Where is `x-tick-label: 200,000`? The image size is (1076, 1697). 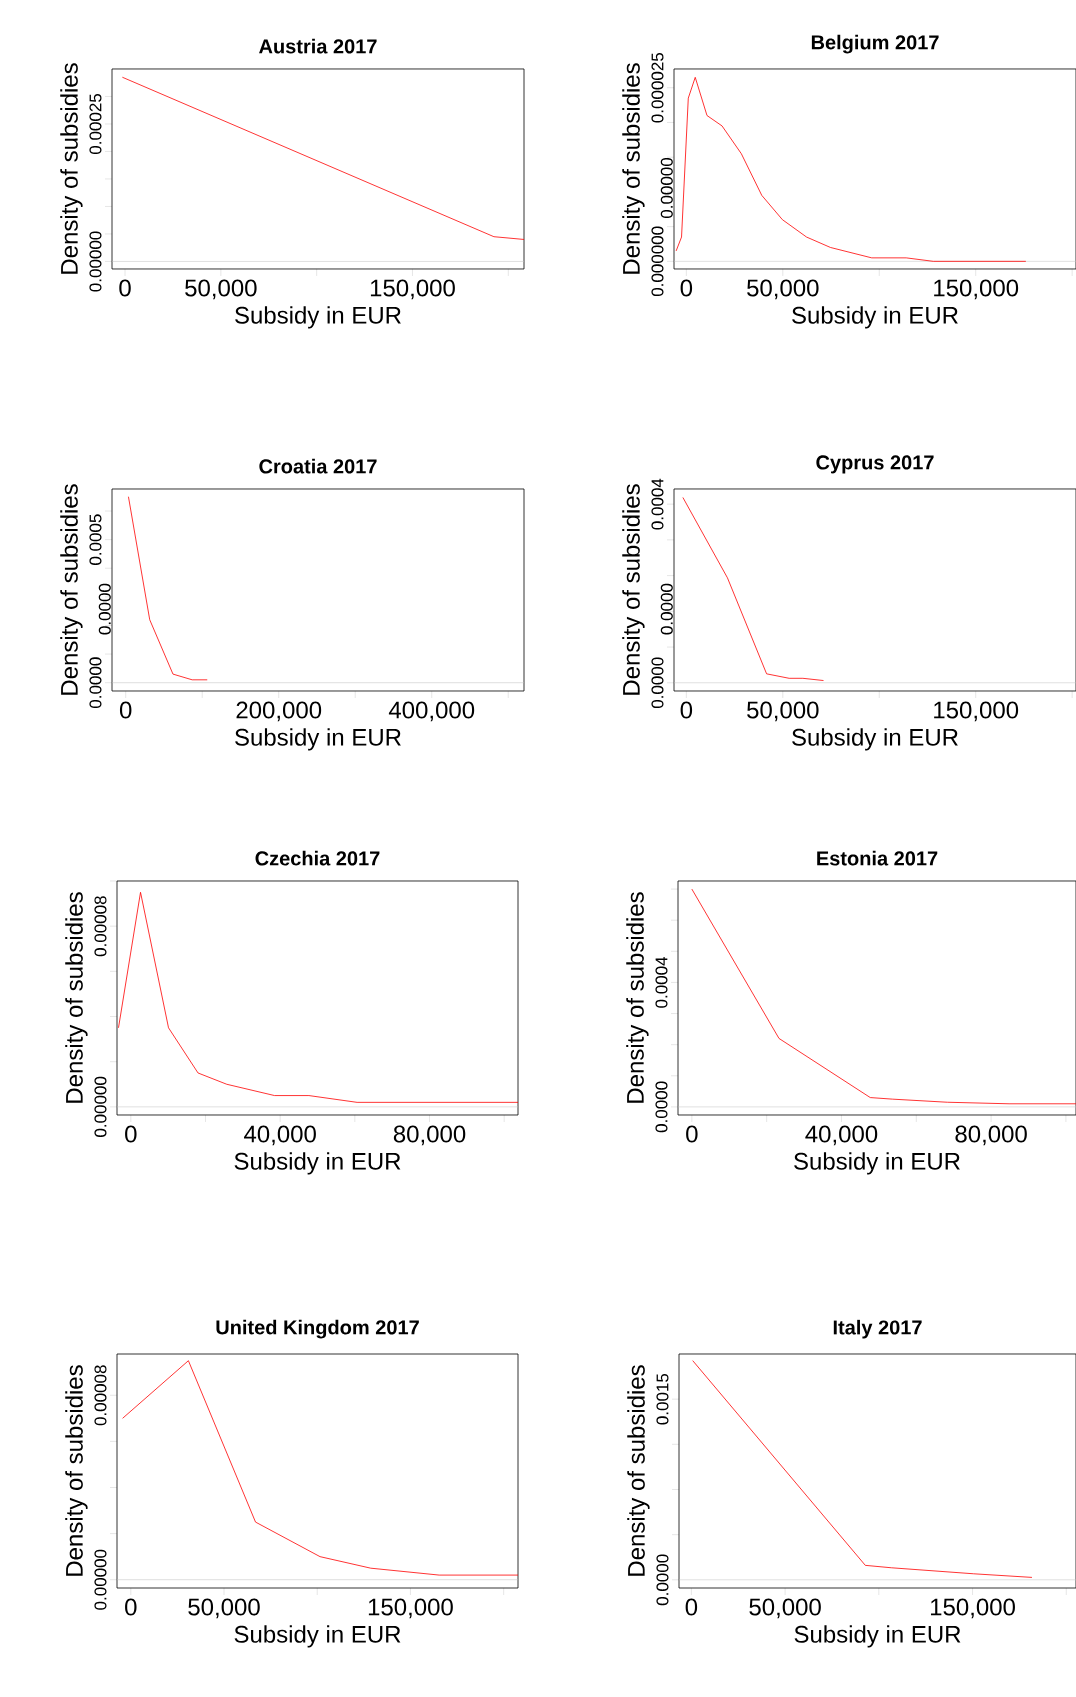
x-tick-label: 200,000 is located at coordinates (279, 711).